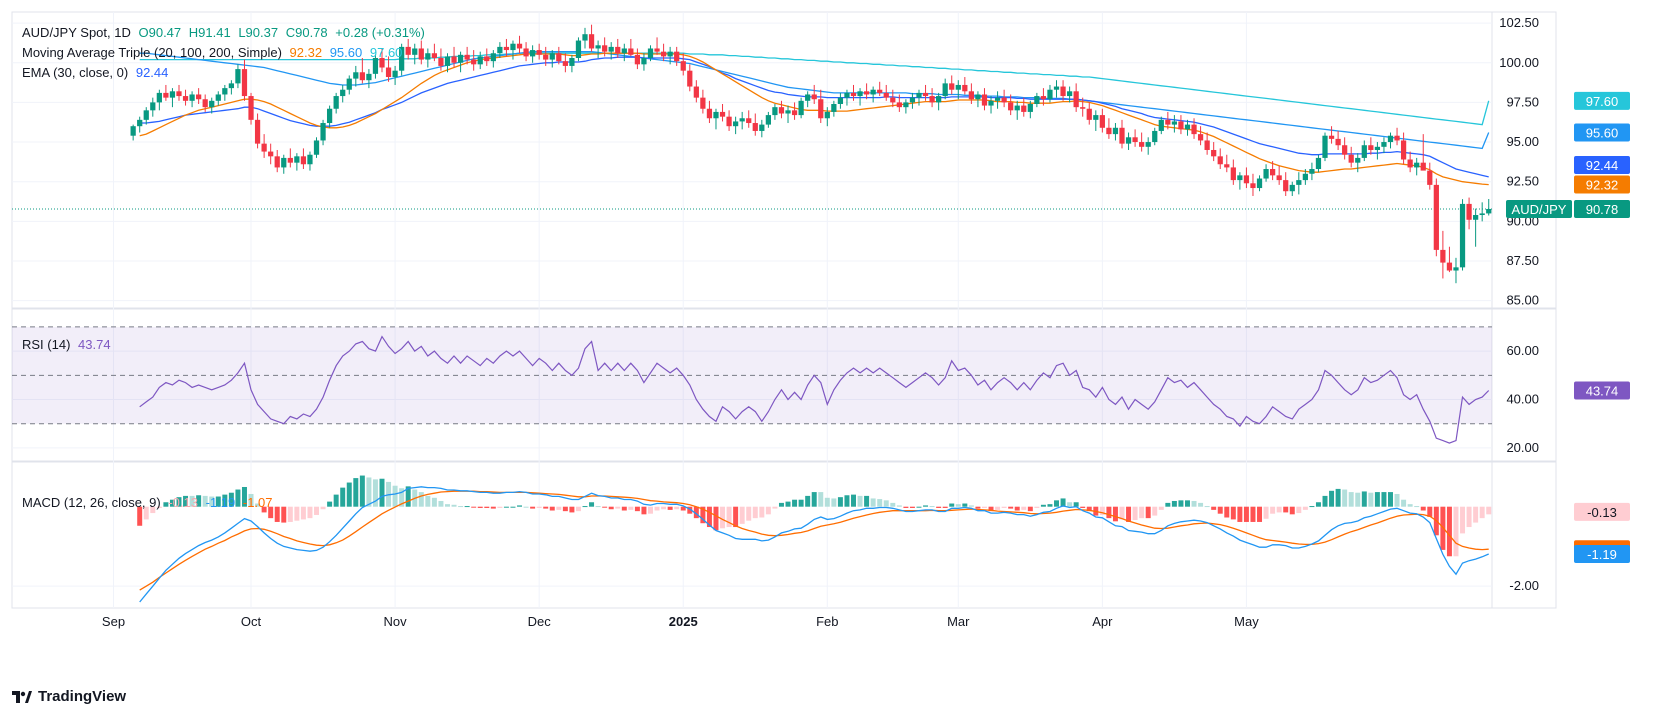 The width and height of the screenshot is (1656, 723). I want to click on tradingview-icon, so click(22, 696).